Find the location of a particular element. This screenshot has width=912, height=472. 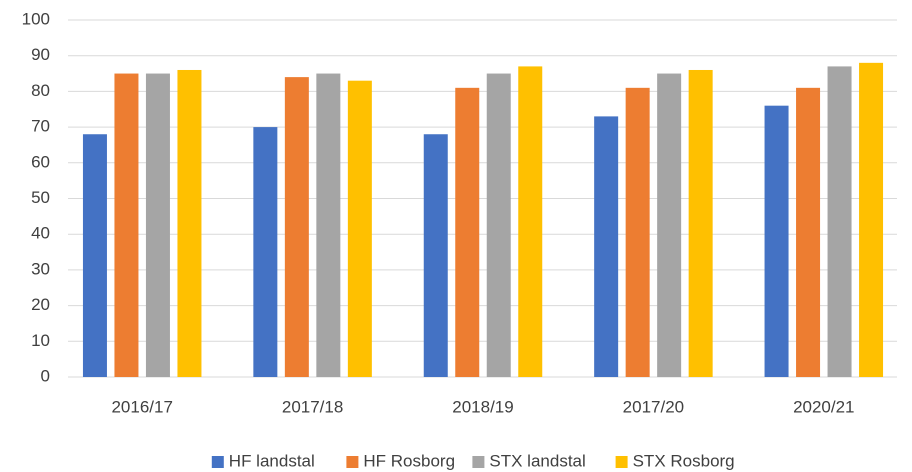

y-tick-label: 50 is located at coordinates (40, 197).